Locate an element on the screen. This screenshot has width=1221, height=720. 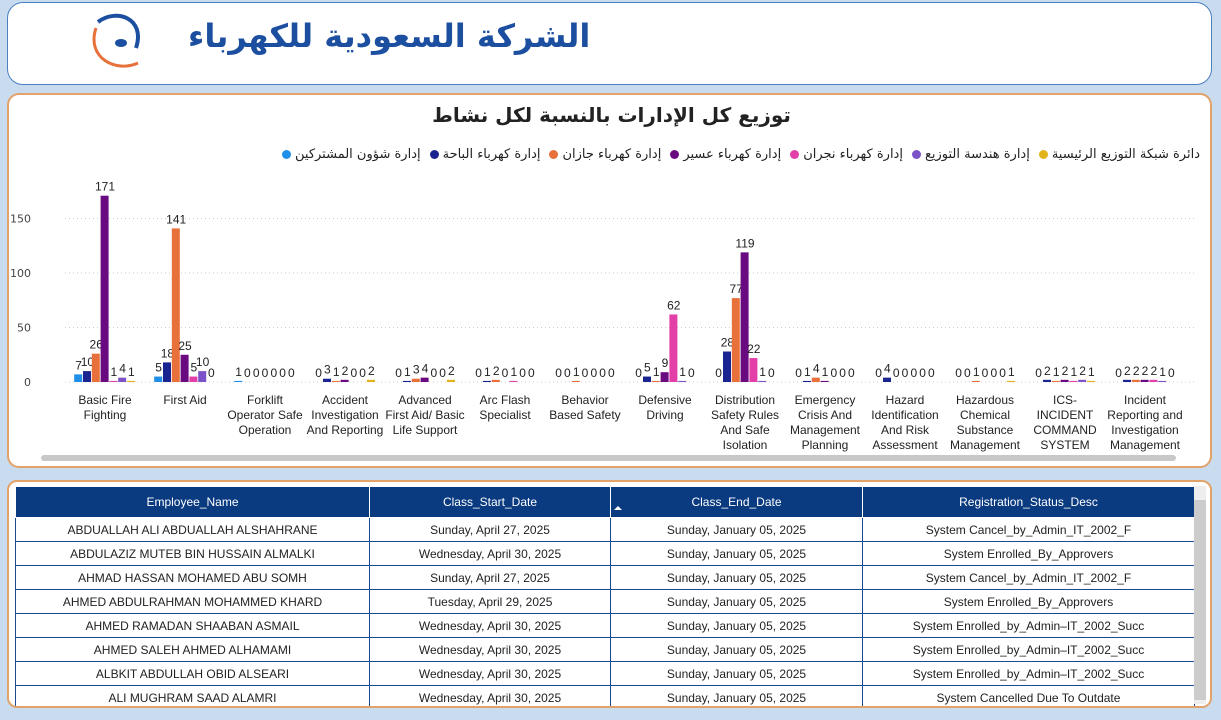
y-tick-label: 0 is located at coordinates (27, 382).